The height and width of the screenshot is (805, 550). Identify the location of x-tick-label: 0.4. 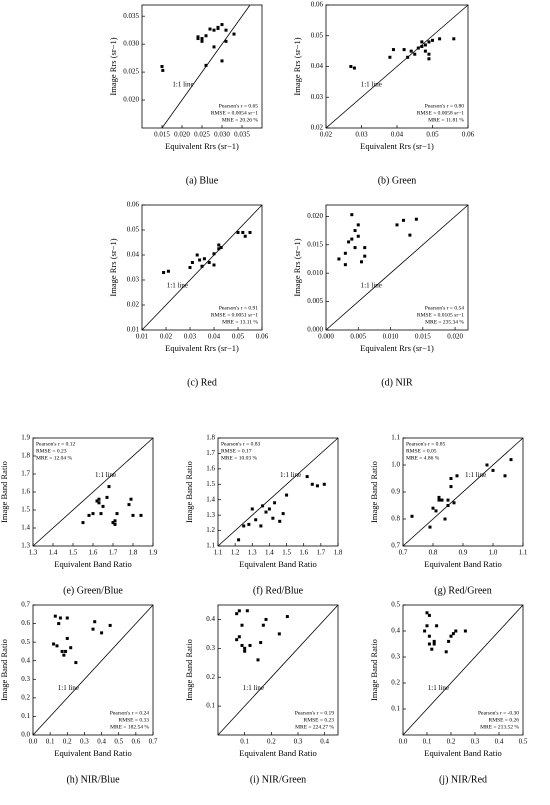
(324, 742).